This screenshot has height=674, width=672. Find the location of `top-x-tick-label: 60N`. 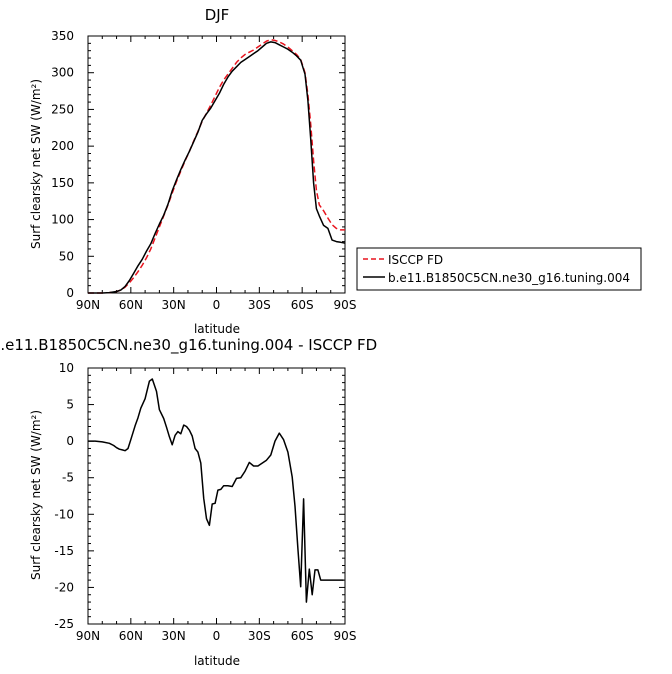

top-x-tick-label: 60N is located at coordinates (131, 305).